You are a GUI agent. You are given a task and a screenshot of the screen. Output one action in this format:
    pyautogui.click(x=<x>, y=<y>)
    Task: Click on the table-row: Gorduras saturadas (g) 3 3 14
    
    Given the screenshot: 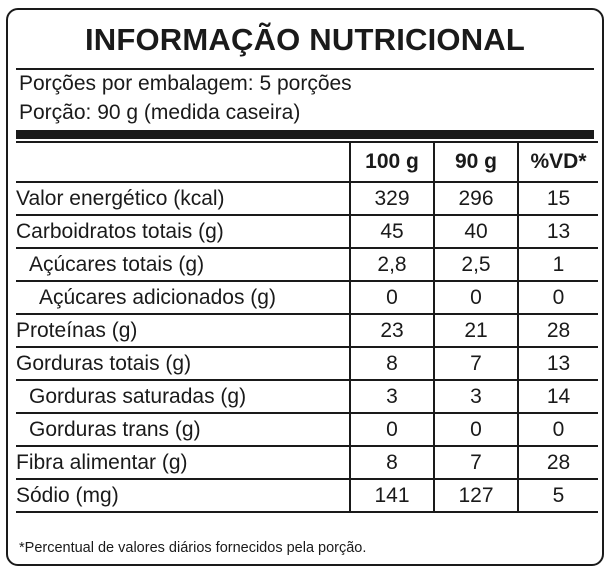 What is the action you would take?
    pyautogui.click(x=307, y=396)
    